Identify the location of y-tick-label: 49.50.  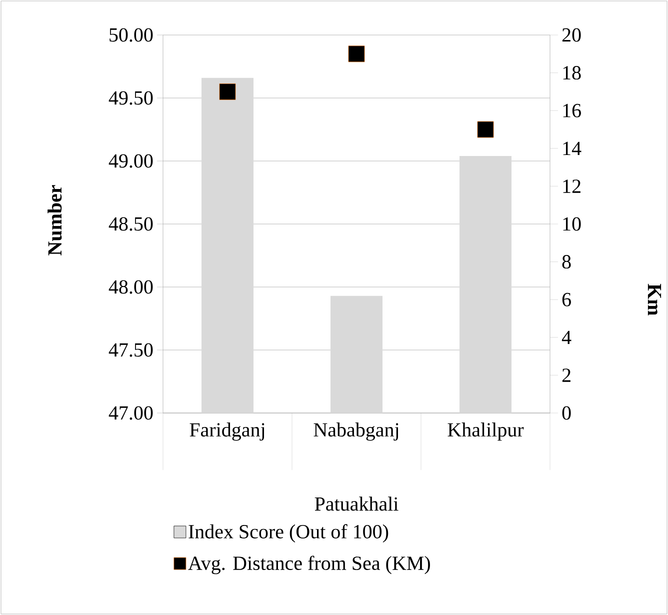
(130, 98).